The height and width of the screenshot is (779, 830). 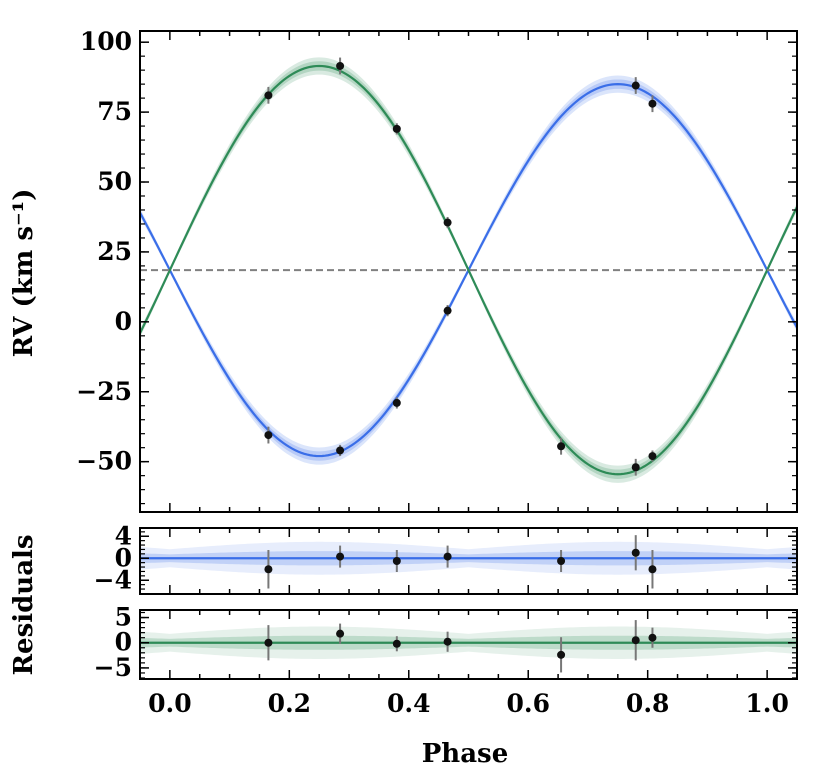 What do you see at coordinates (24, 273) in the screenshot?
I see `y-axis-label-rv: RV (km s⁻¹)` at bounding box center [24, 273].